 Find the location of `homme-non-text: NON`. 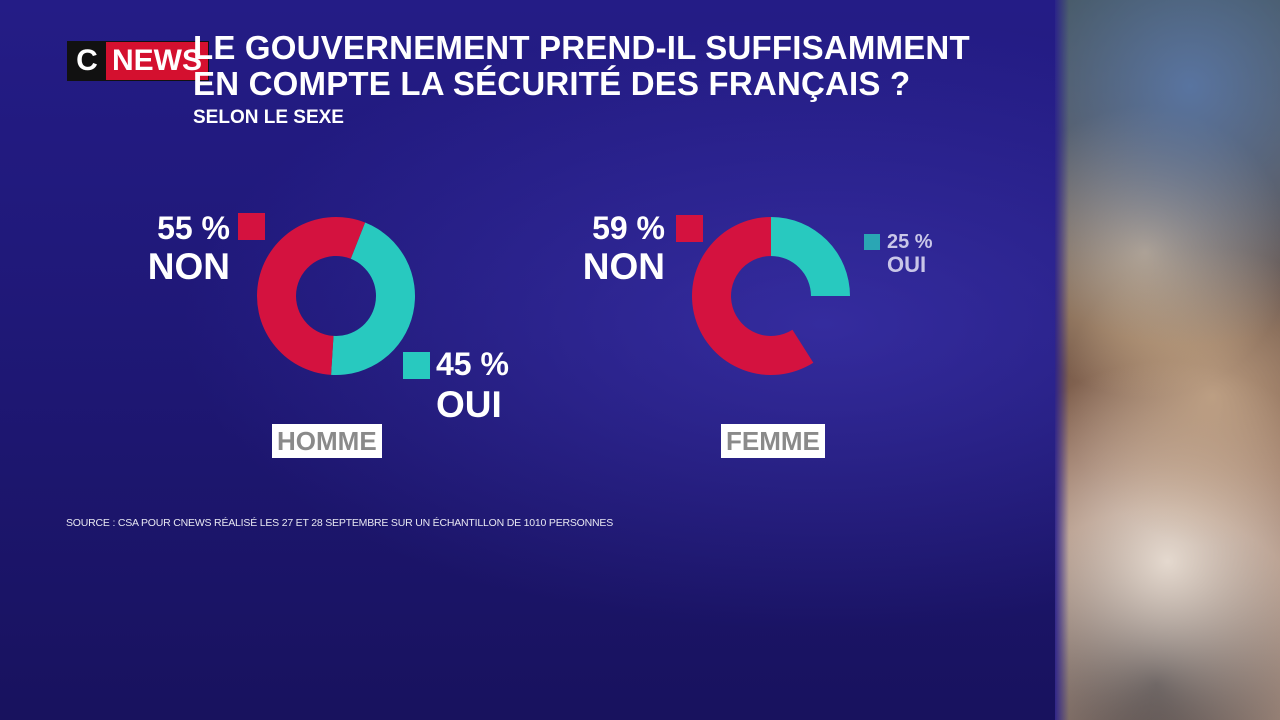

homme-non-text: NON is located at coordinates (188, 266).